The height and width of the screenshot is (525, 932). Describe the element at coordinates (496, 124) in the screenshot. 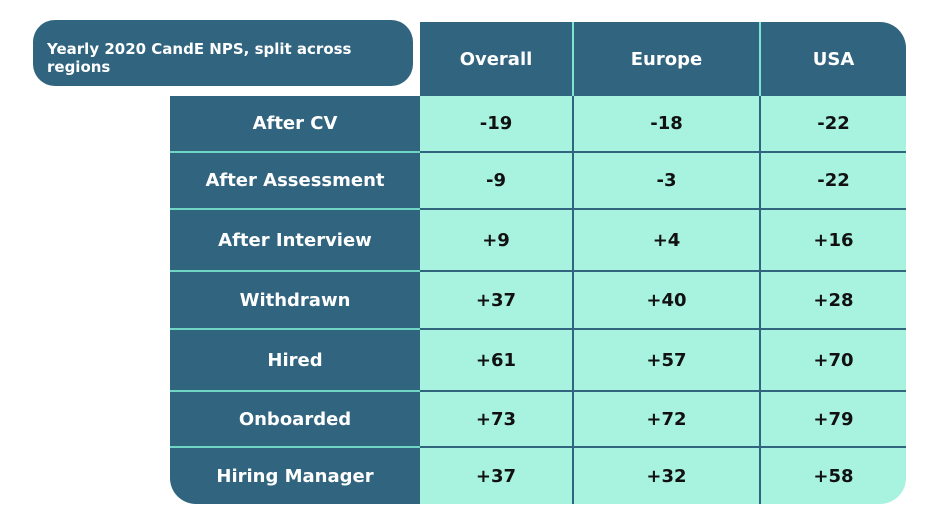

I see `nps-value: -19` at that location.